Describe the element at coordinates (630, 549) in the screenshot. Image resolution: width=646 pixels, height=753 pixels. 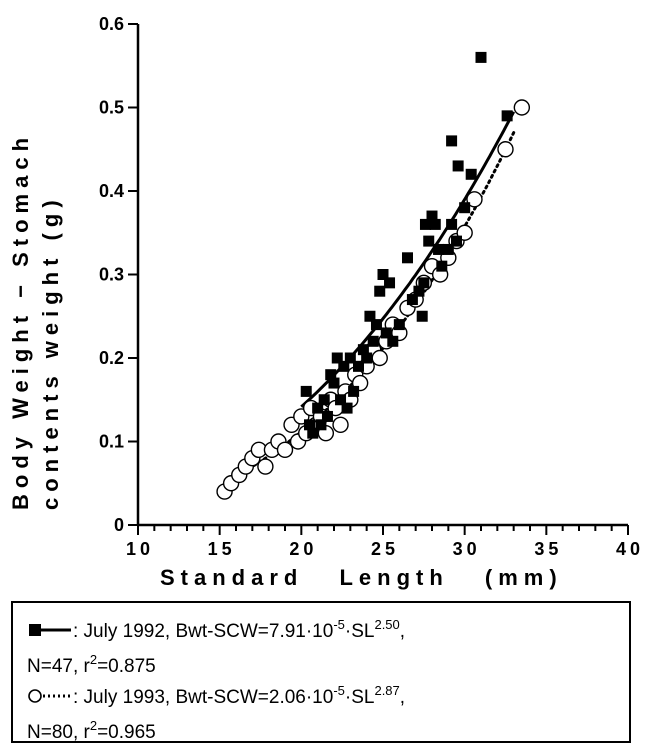
I see `x-tick-label: 40` at that location.